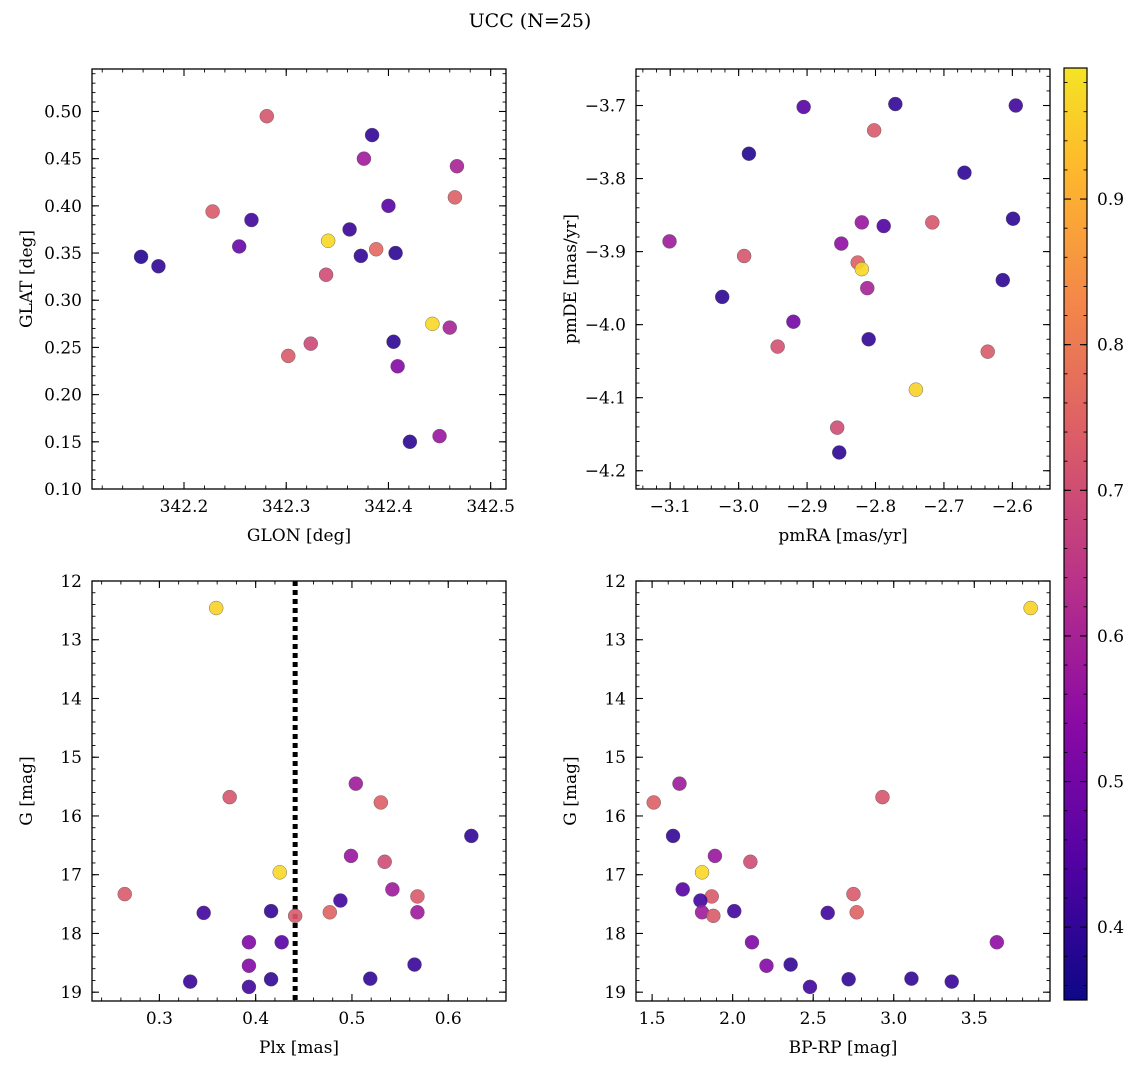 This screenshot has width=1136, height=1068. What do you see at coordinates (943, 507) in the screenshot?
I see `x-tick-label: −2.7` at bounding box center [943, 507].